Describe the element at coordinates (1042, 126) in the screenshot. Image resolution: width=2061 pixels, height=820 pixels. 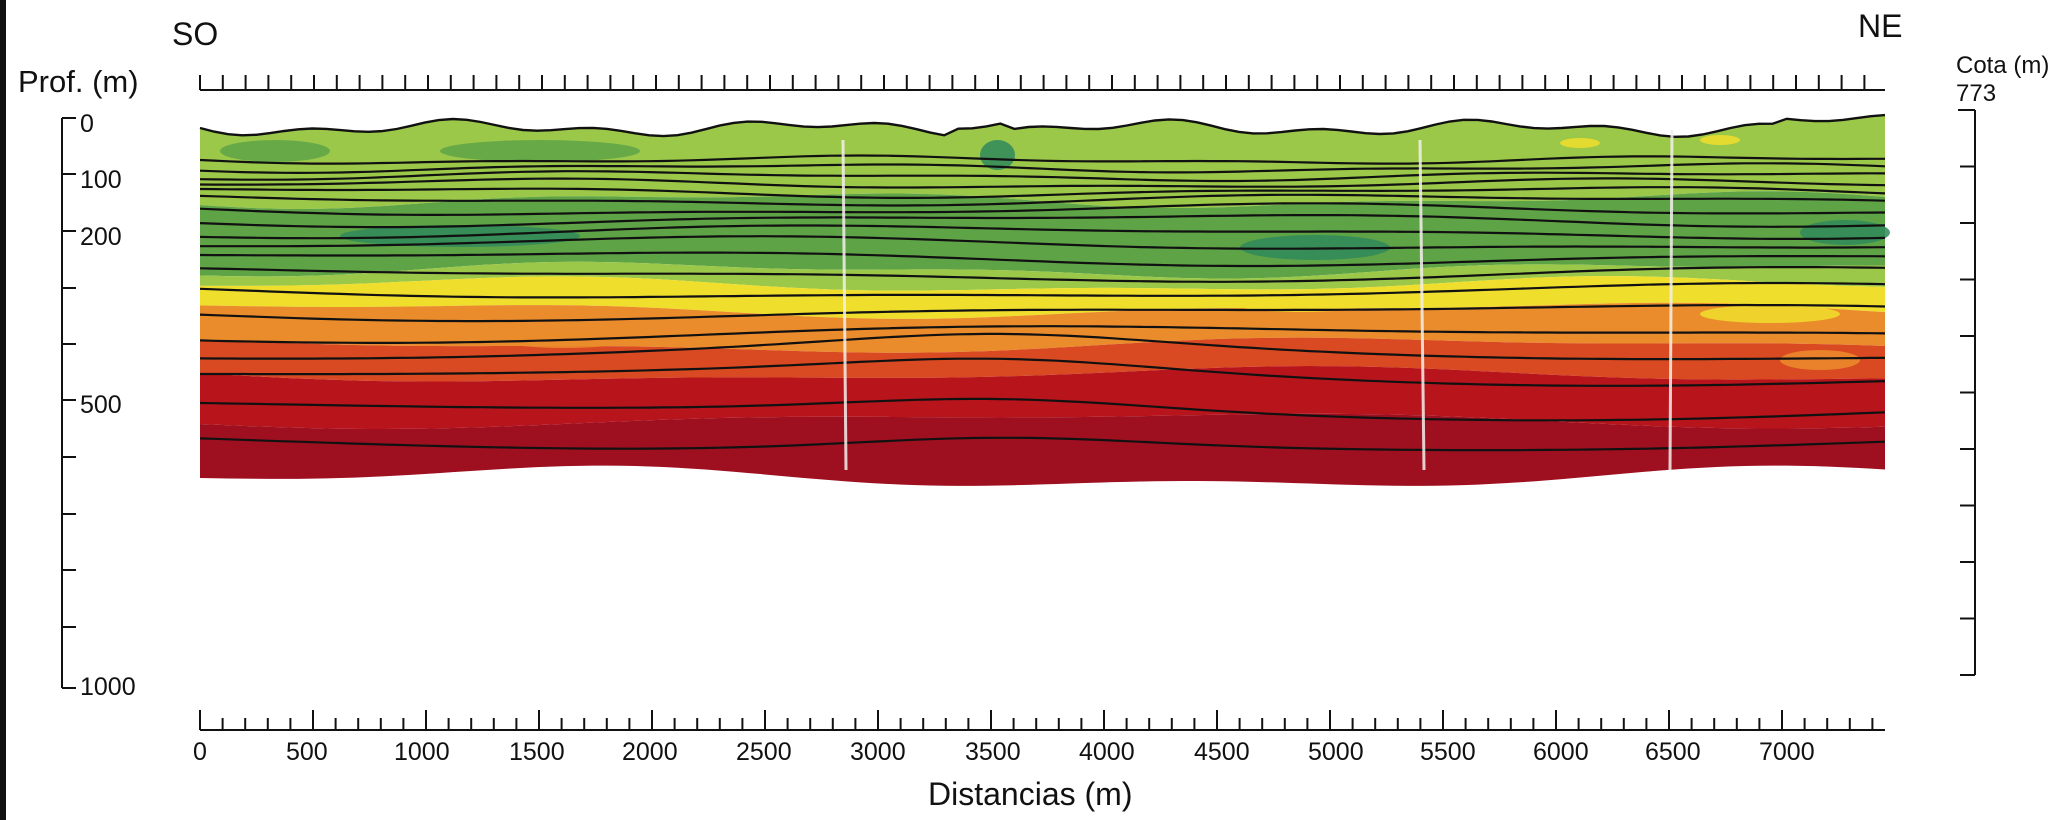
I see `topography-line` at that location.